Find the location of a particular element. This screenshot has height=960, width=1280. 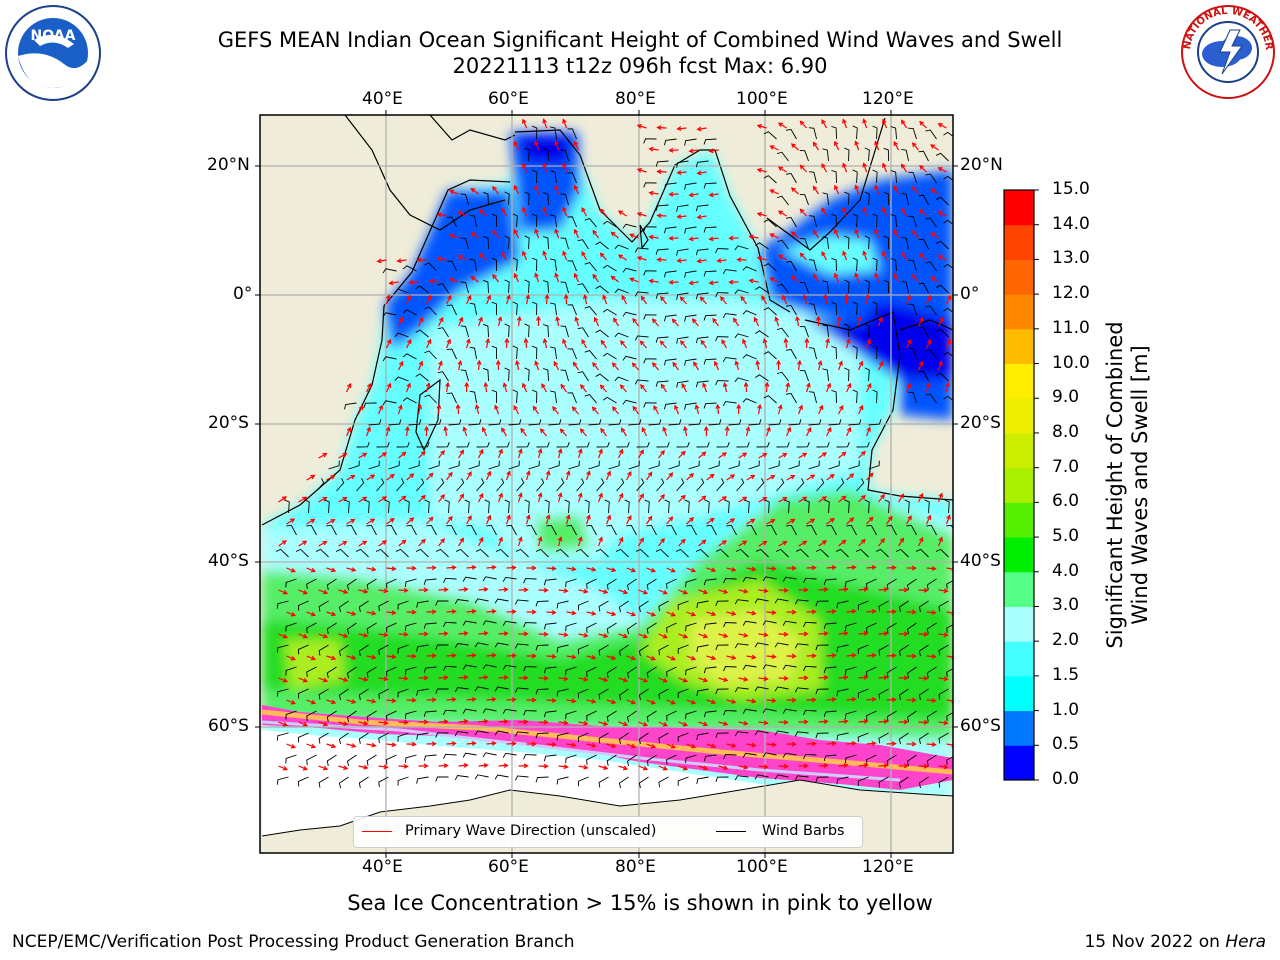

colorbar is located at coordinates (1021, 485).